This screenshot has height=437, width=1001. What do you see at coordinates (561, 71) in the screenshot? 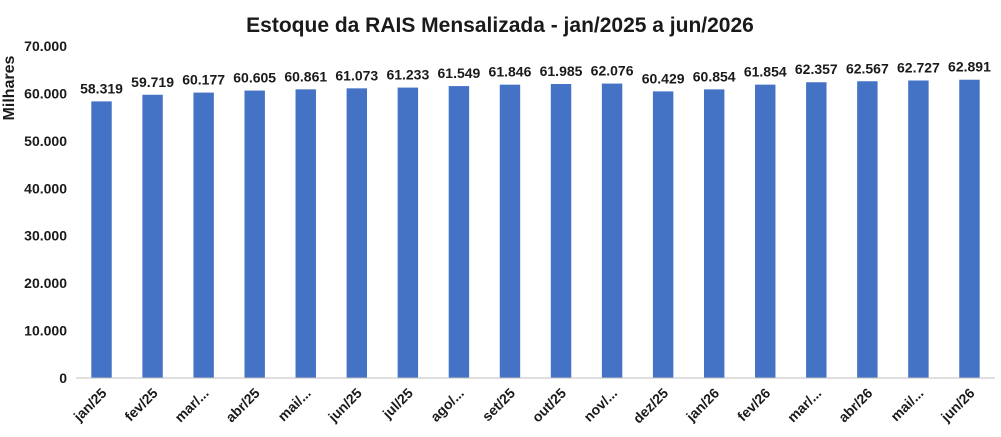
I see `data-label: 61.985` at bounding box center [561, 71].